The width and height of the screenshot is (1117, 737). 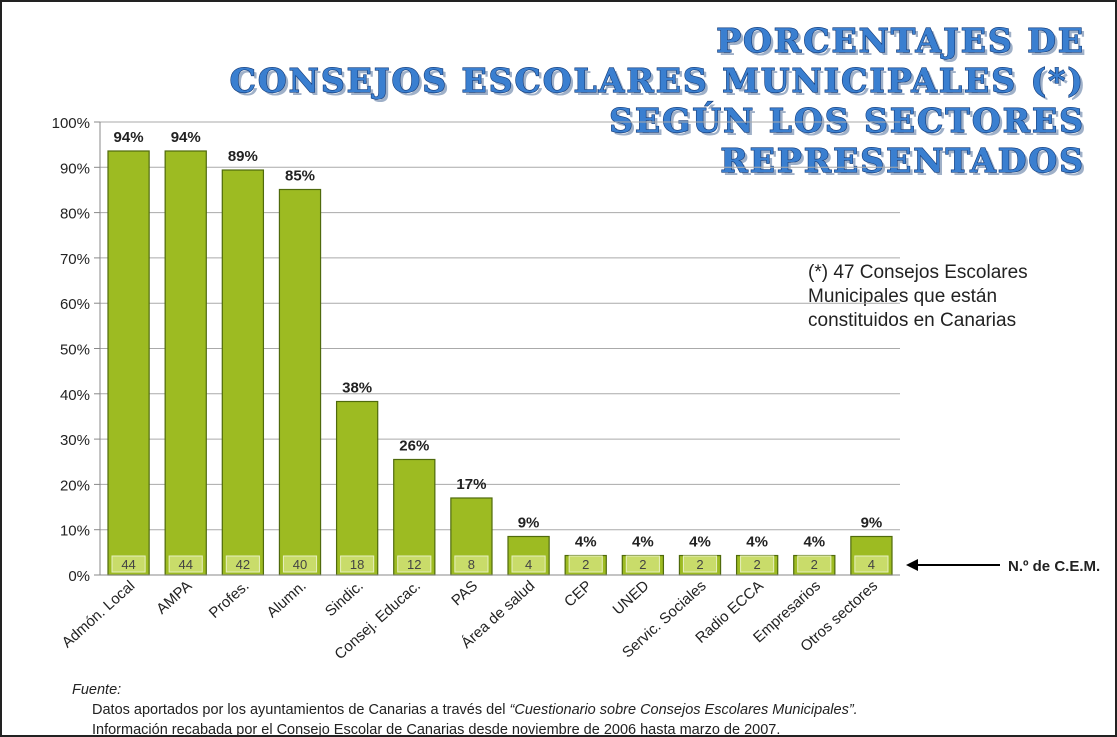 What do you see at coordinates (902, 160) in the screenshot?
I see `chart-title: REPRESENTADOS` at bounding box center [902, 160].